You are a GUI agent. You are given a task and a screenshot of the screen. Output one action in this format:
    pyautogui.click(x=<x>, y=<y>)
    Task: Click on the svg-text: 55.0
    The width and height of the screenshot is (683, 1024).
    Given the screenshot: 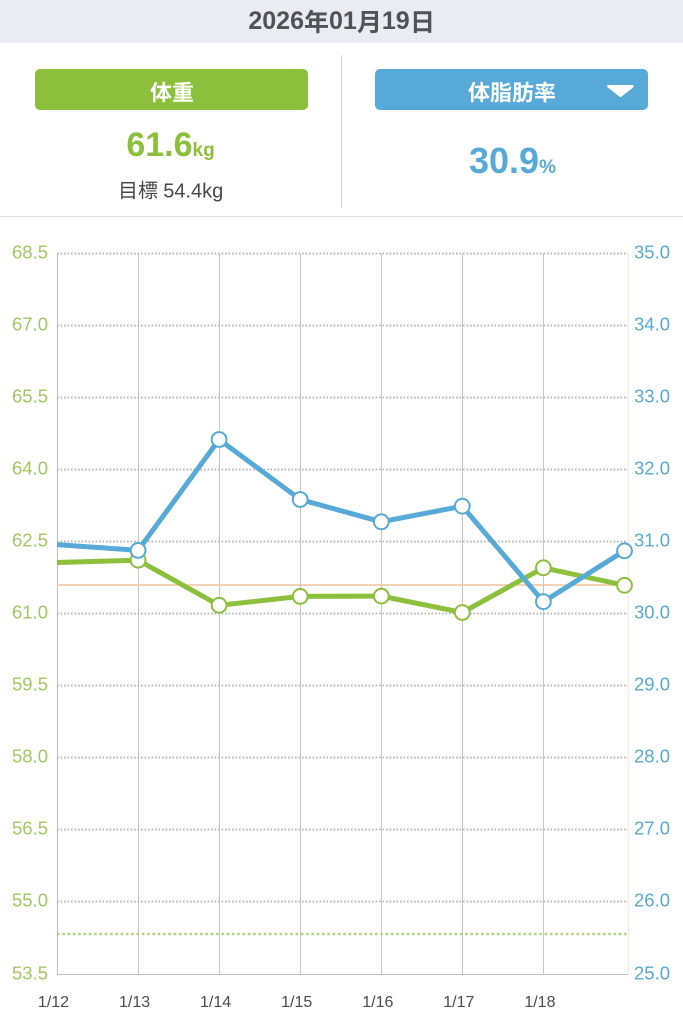 What is the action you would take?
    pyautogui.click(x=30, y=900)
    